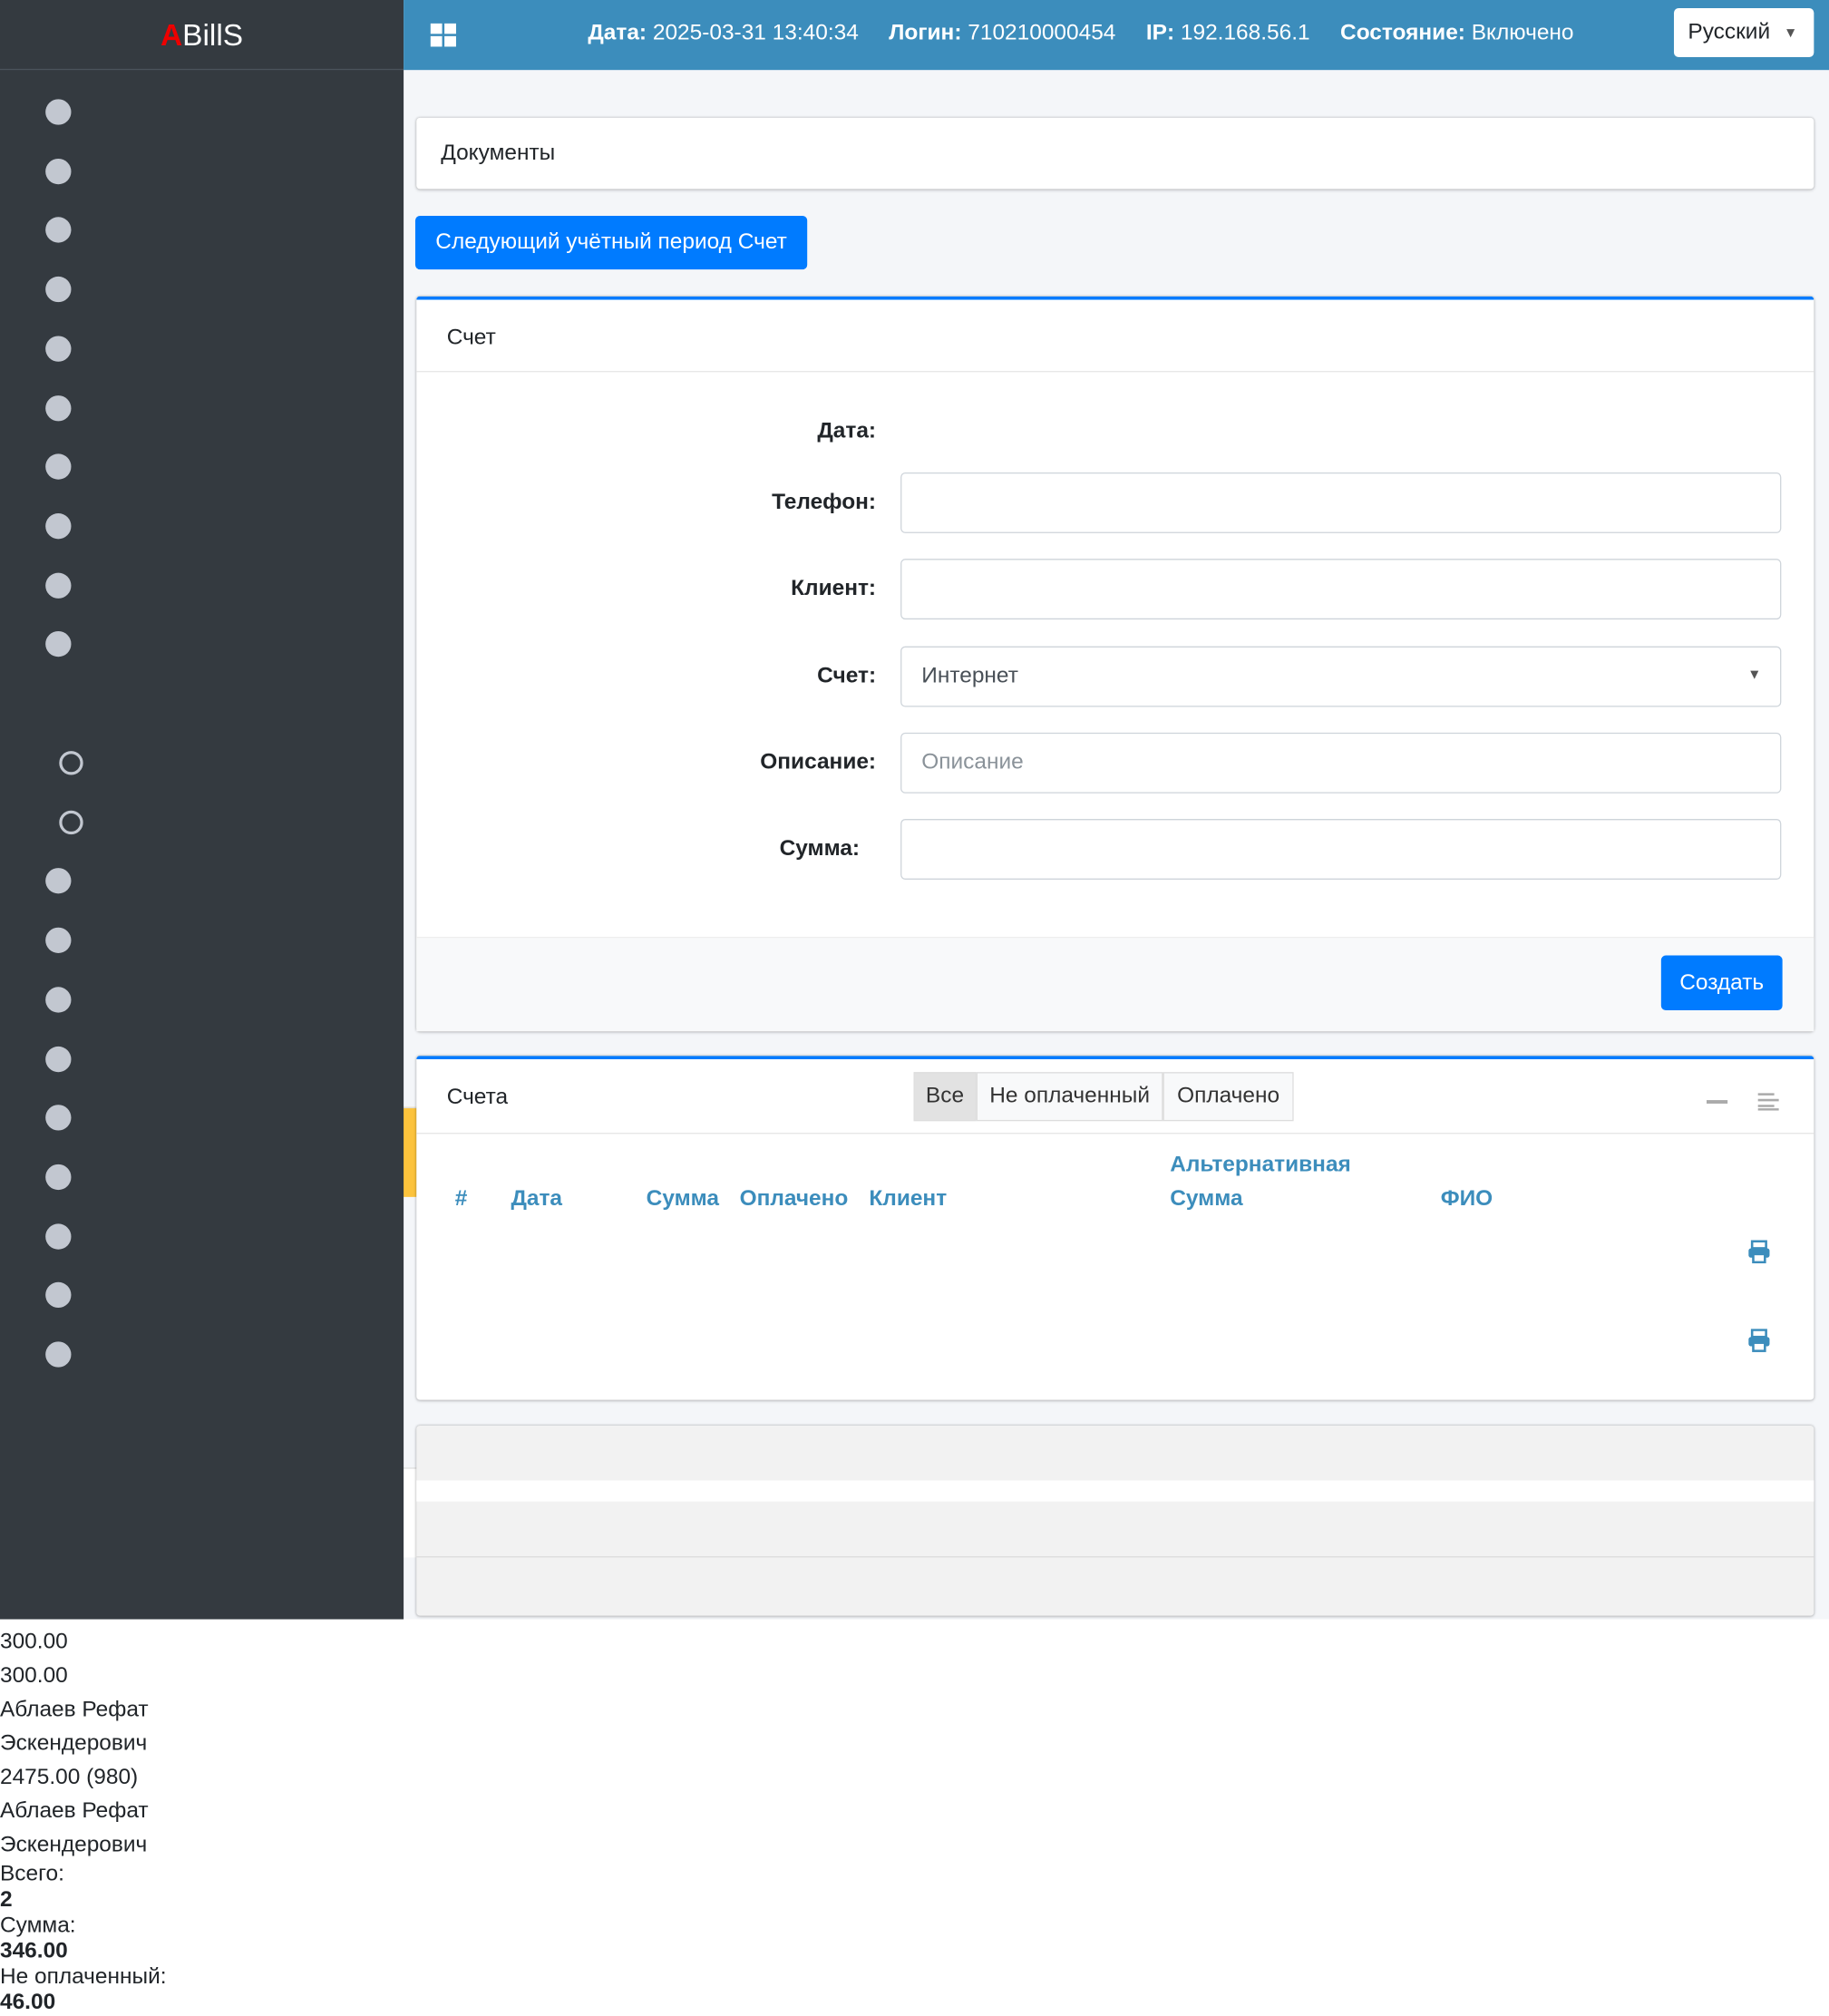 The height and width of the screenshot is (2016, 1829). I want to click on table-cell: 2475.00 (980), so click(69, 1777).